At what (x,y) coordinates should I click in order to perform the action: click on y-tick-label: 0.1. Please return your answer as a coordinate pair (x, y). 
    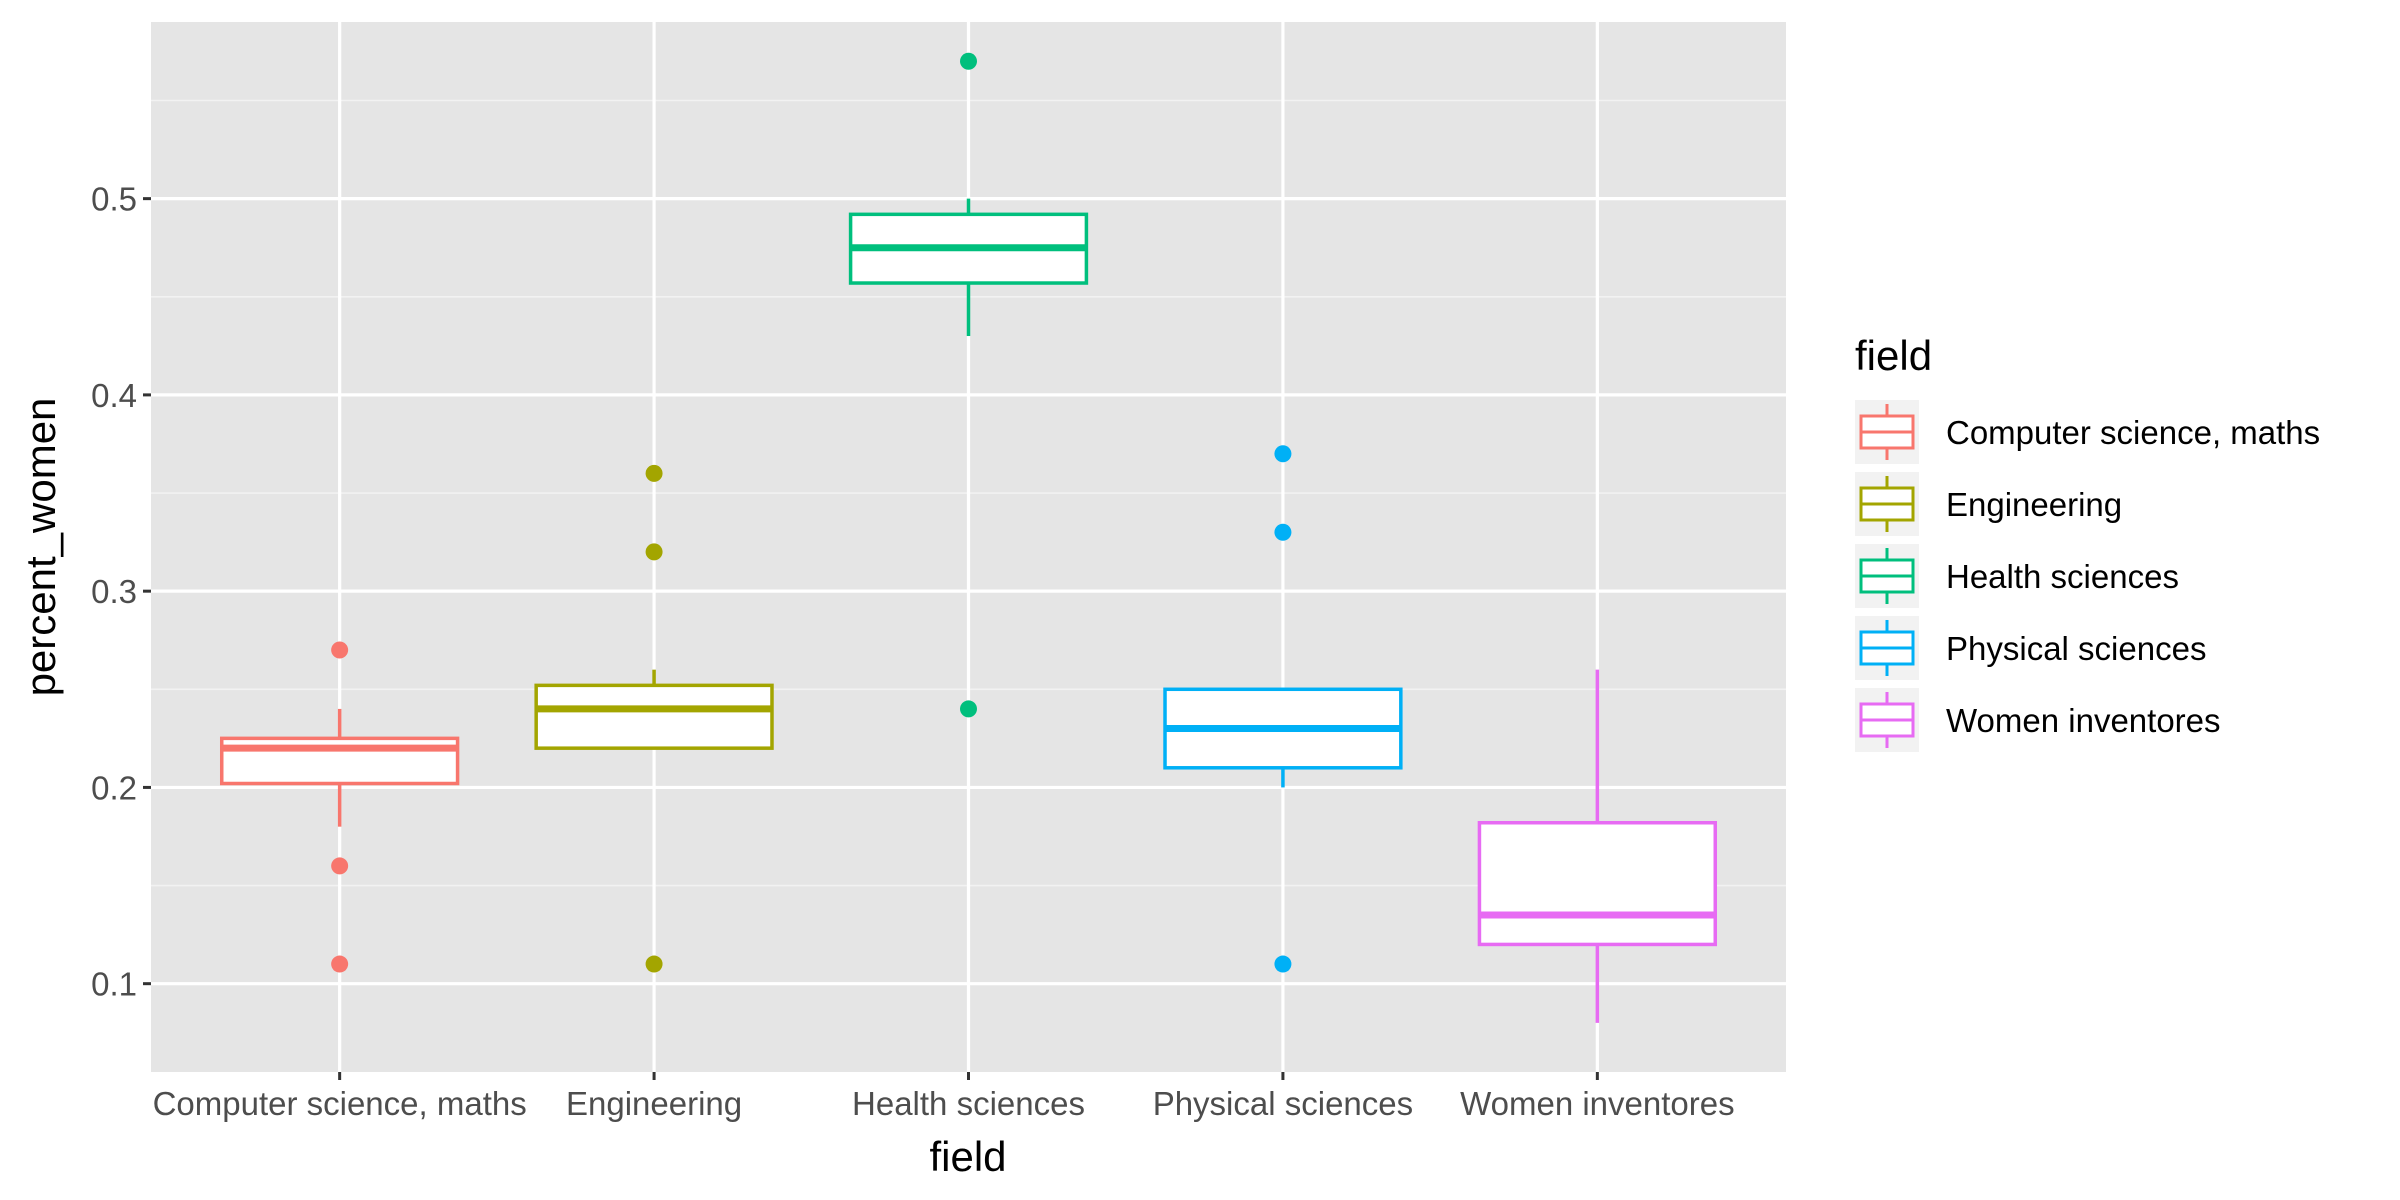
    Looking at the image, I should click on (114, 984).